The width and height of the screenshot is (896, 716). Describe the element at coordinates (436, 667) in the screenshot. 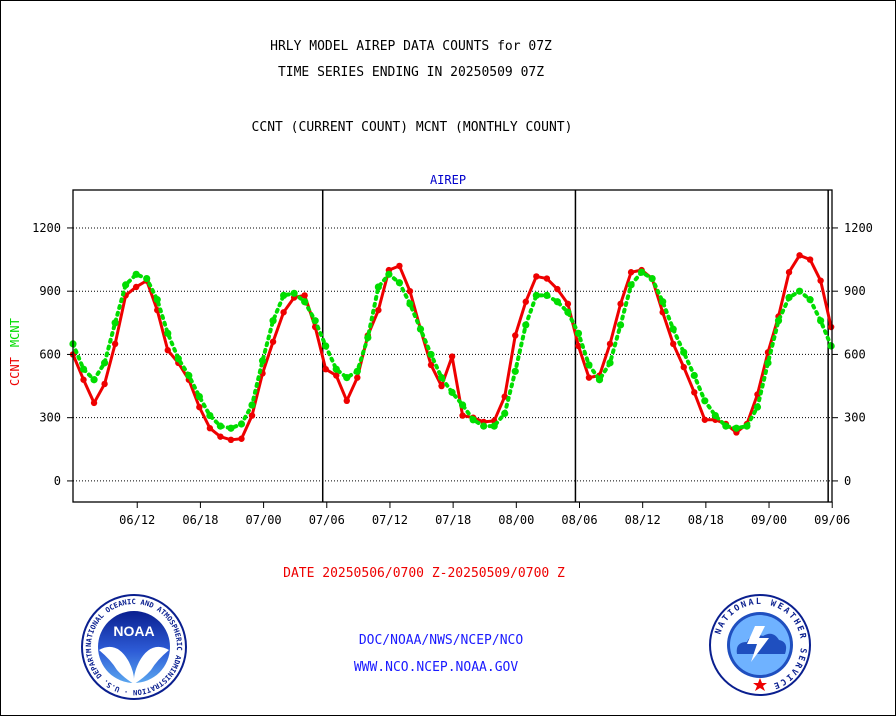

I see `website-link: WWW.NCO.NCEP.NOAA.GOV` at that location.